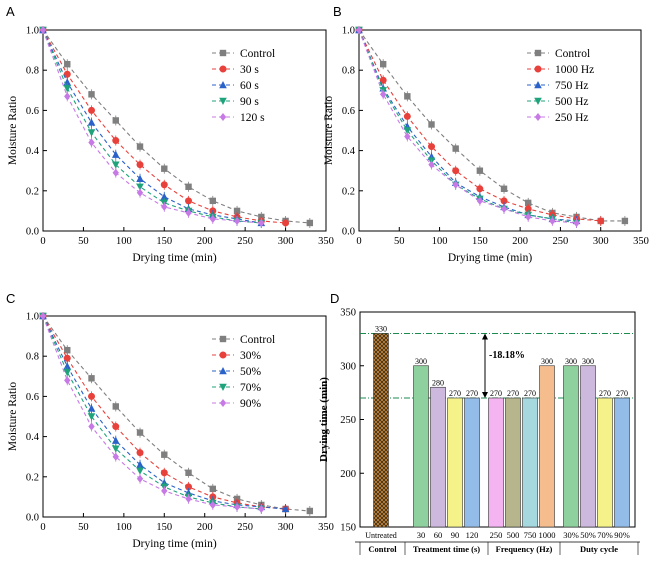 Image resolution: width=652 pixels, height=567 pixels. I want to click on legend-label: 750 Hz, so click(572, 86).